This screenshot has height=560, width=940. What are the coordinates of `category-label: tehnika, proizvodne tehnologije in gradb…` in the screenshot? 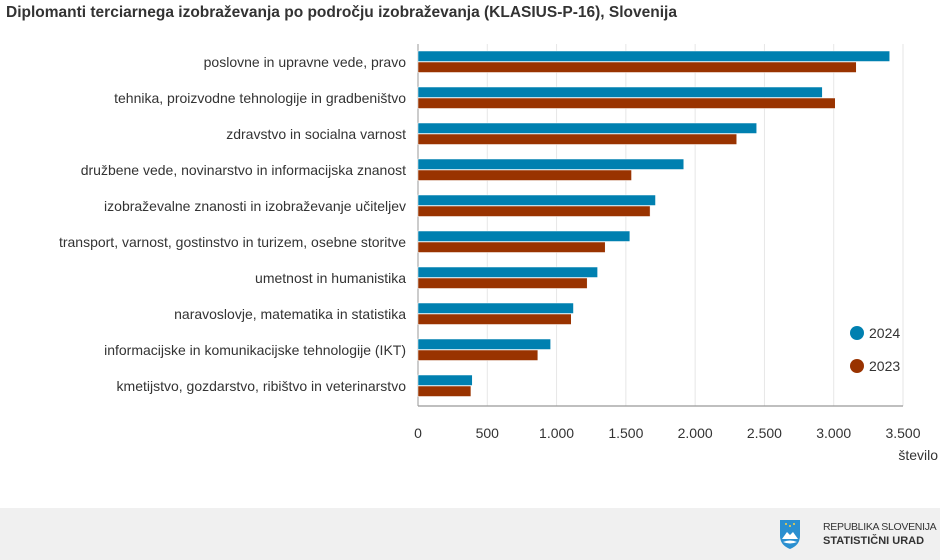 It's located at (260, 98).